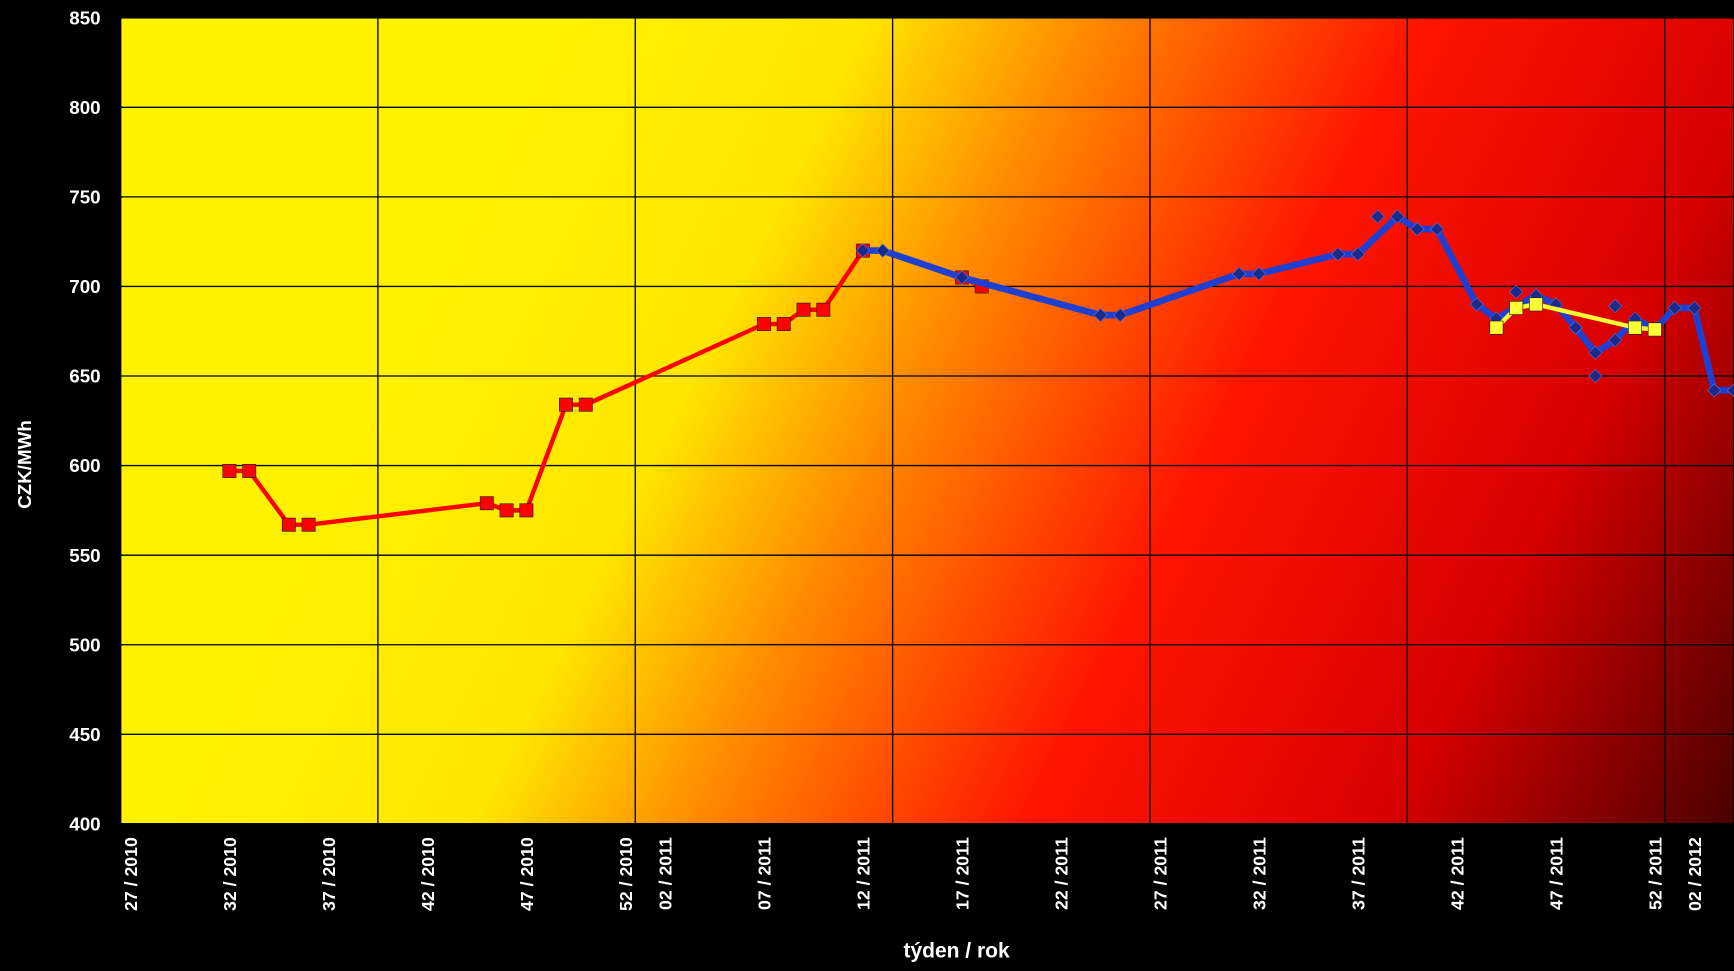 This screenshot has width=1734, height=971. Describe the element at coordinates (1655, 873) in the screenshot. I see `x-tick-label: 52 / 2011` at that location.